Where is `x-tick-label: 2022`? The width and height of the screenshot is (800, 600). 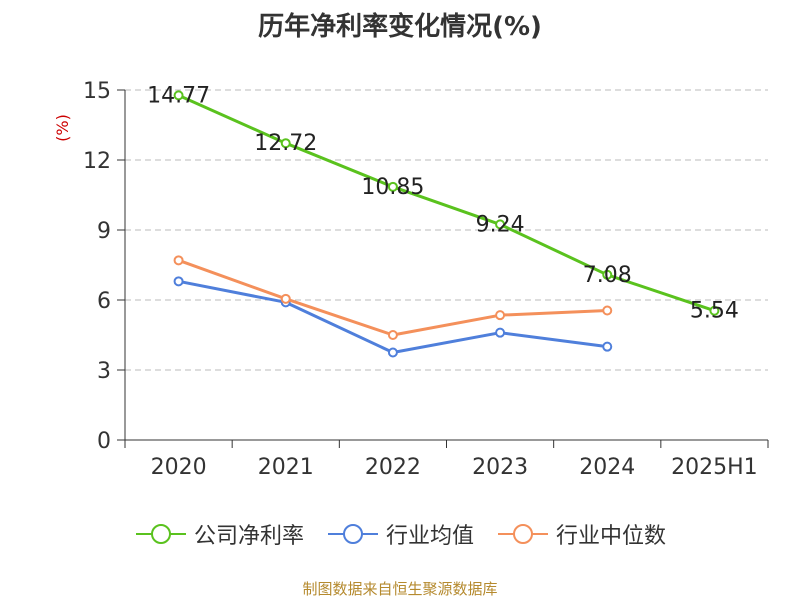
x-tick-label: 2022 is located at coordinates (393, 467).